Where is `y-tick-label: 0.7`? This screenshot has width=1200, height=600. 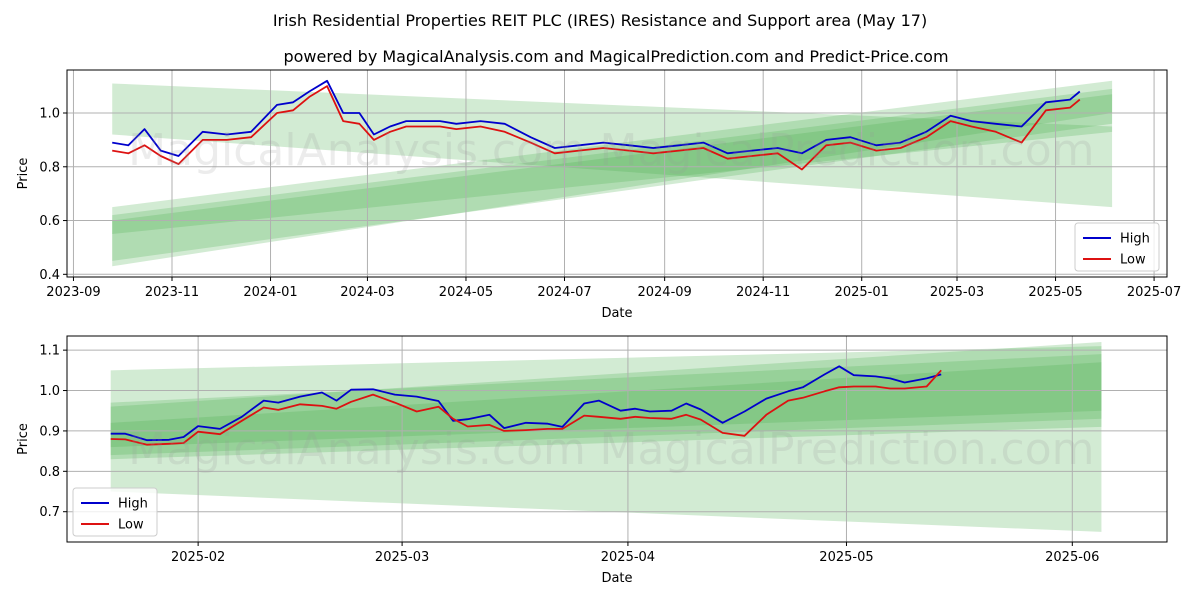
y-tick-label: 0.7 is located at coordinates (49, 512).